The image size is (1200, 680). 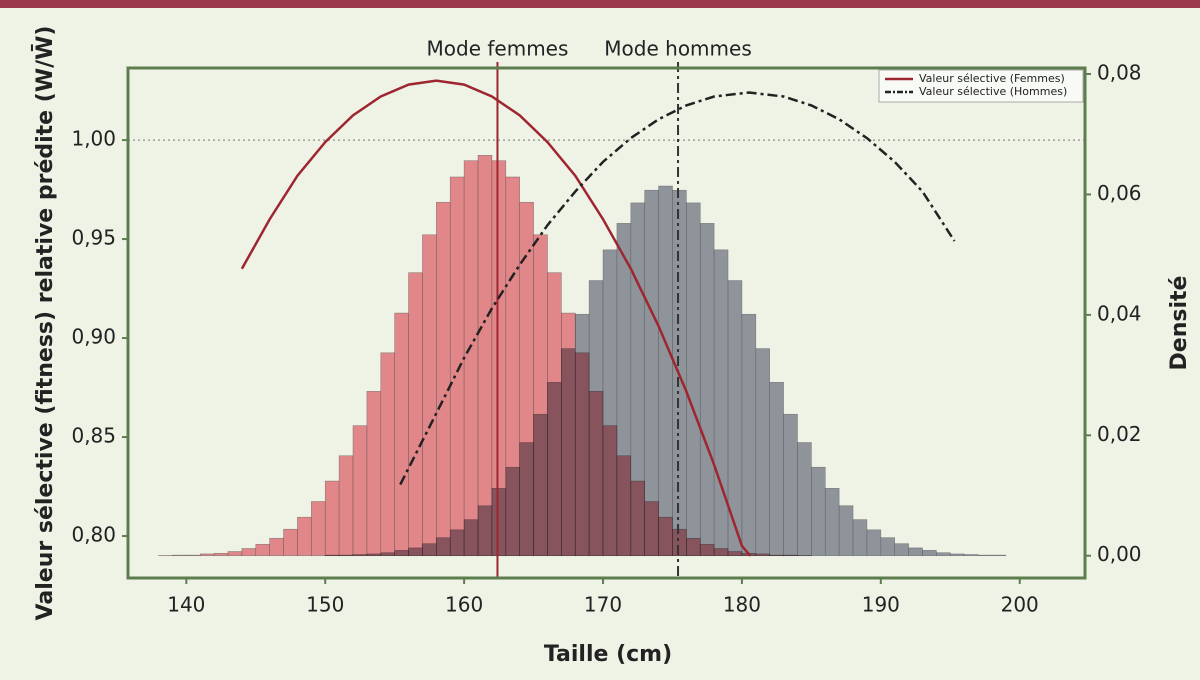 I want to click on top-band, so click(x=600, y=4).